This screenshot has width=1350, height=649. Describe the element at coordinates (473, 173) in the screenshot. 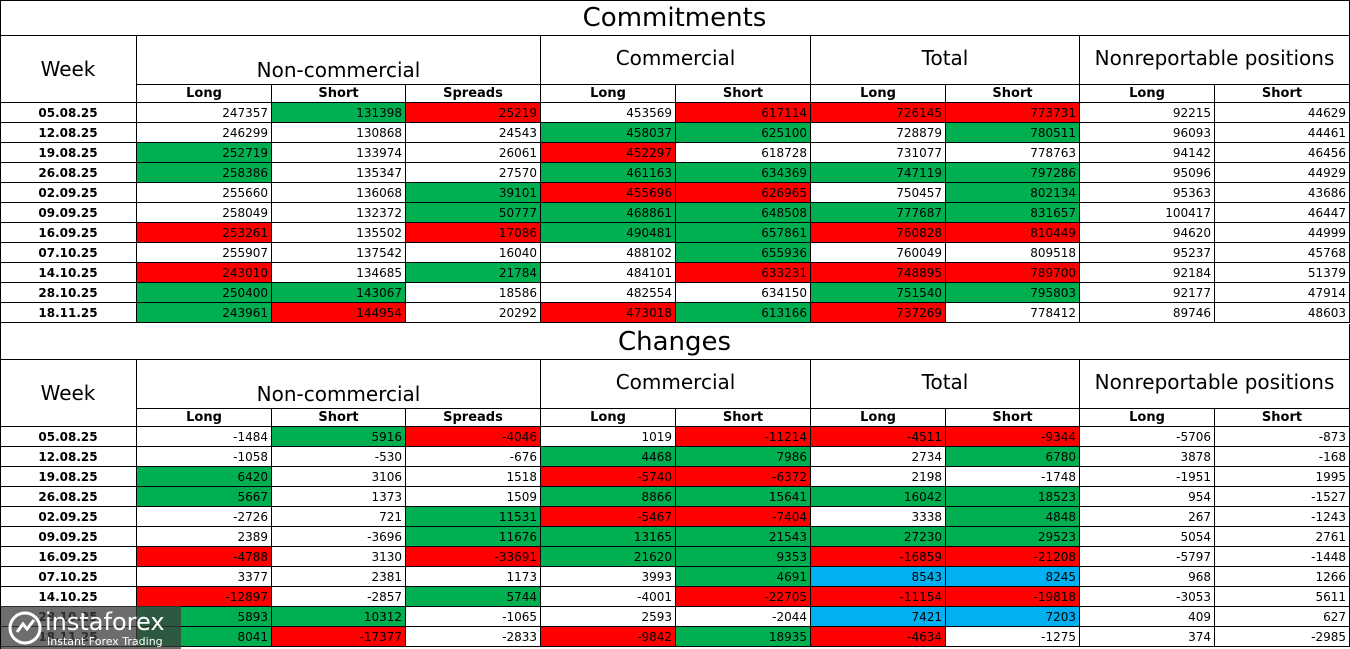

I see `value-cell: 27570` at that location.